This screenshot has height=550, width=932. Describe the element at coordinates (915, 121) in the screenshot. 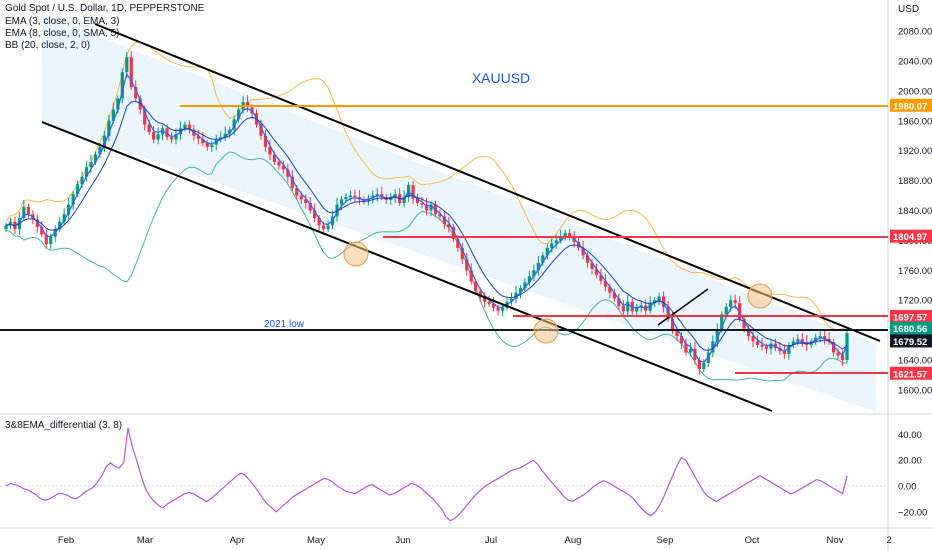

I see `price-tick-label: 1960.00` at that location.